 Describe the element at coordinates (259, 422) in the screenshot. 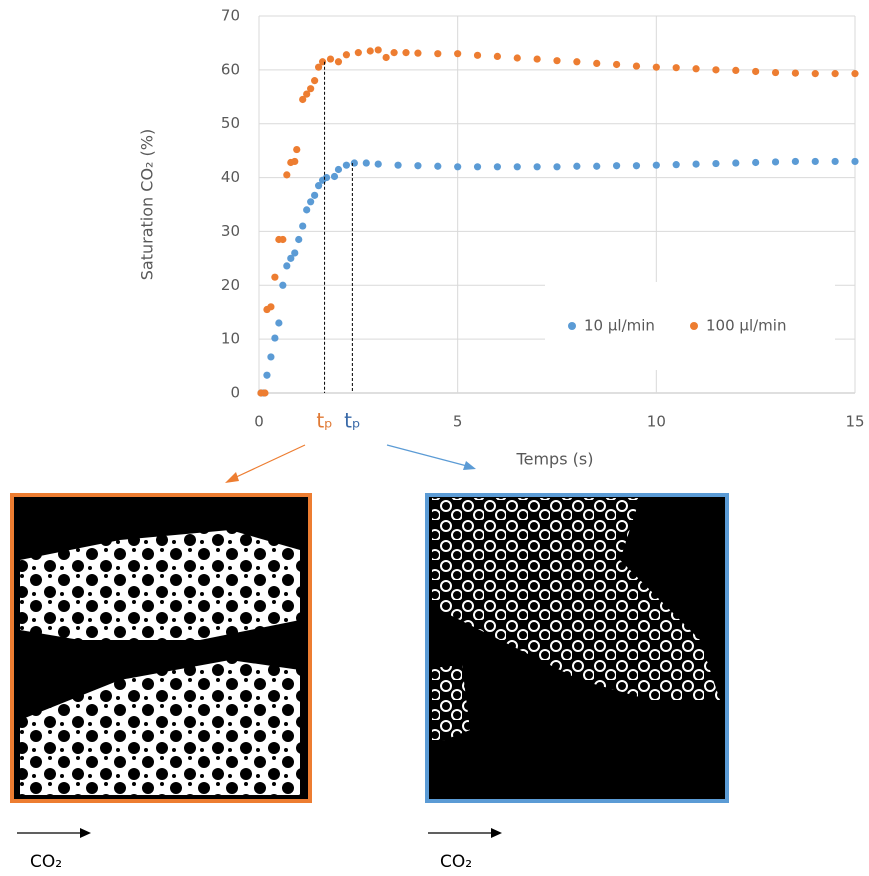

I see `x-tick-label: 0` at that location.